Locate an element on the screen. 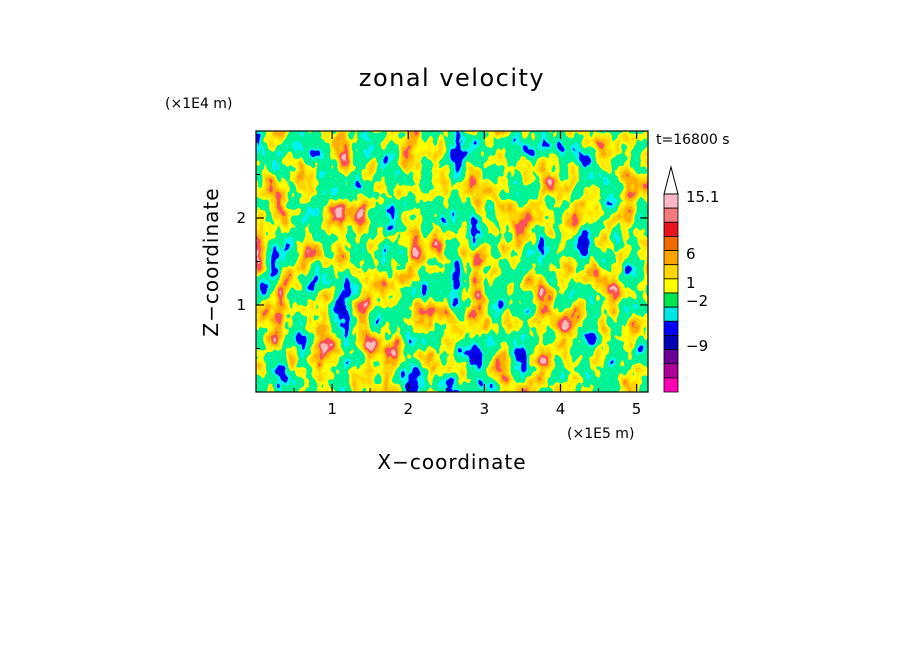 This screenshot has height=654, width=904. colorbar-label: −2 is located at coordinates (697, 301).